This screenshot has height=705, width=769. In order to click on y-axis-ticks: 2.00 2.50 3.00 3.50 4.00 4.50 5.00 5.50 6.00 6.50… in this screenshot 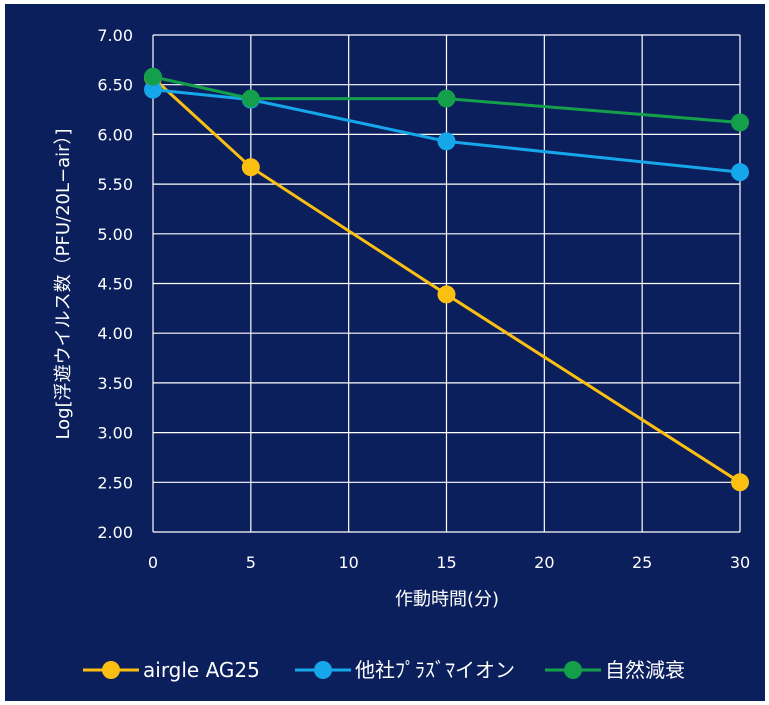, I will do `click(115, 284)`.